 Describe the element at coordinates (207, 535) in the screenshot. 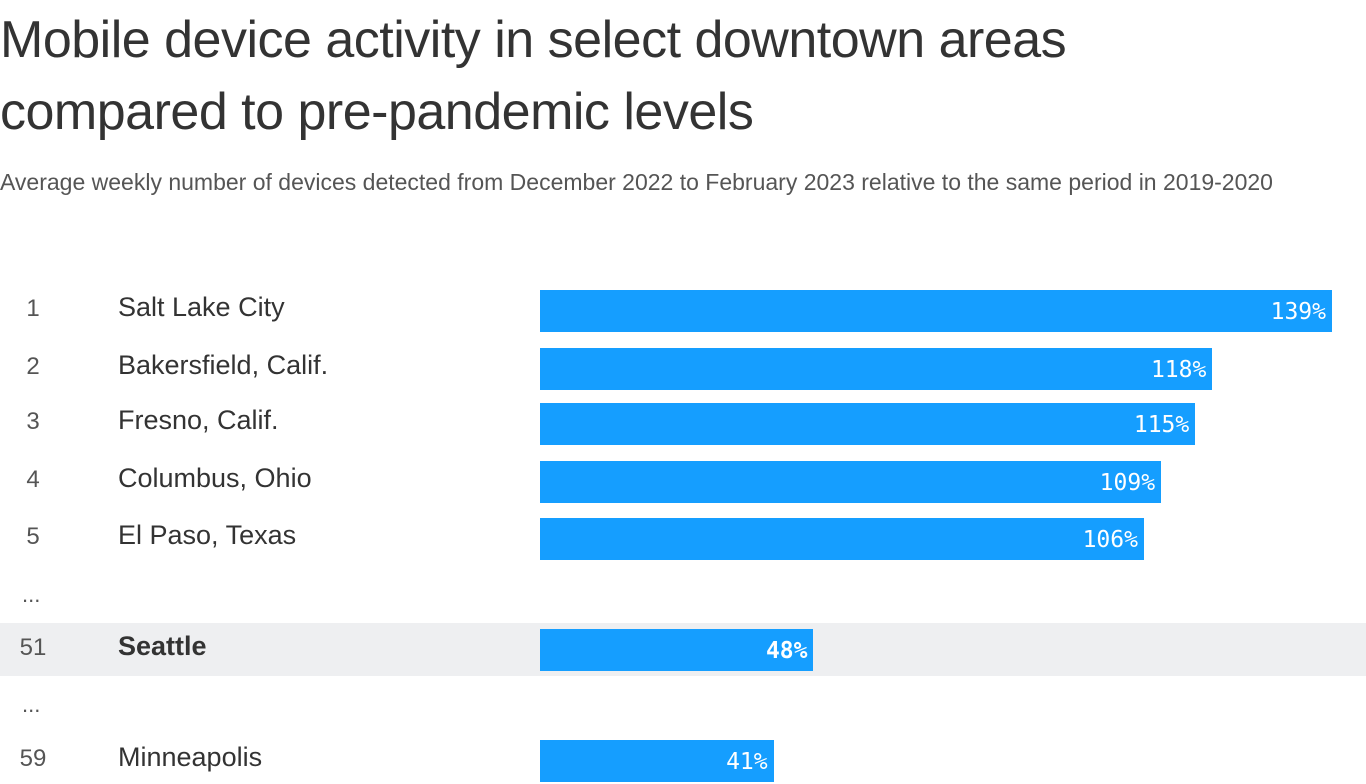

I see `city-label: El Paso, Texas` at that location.